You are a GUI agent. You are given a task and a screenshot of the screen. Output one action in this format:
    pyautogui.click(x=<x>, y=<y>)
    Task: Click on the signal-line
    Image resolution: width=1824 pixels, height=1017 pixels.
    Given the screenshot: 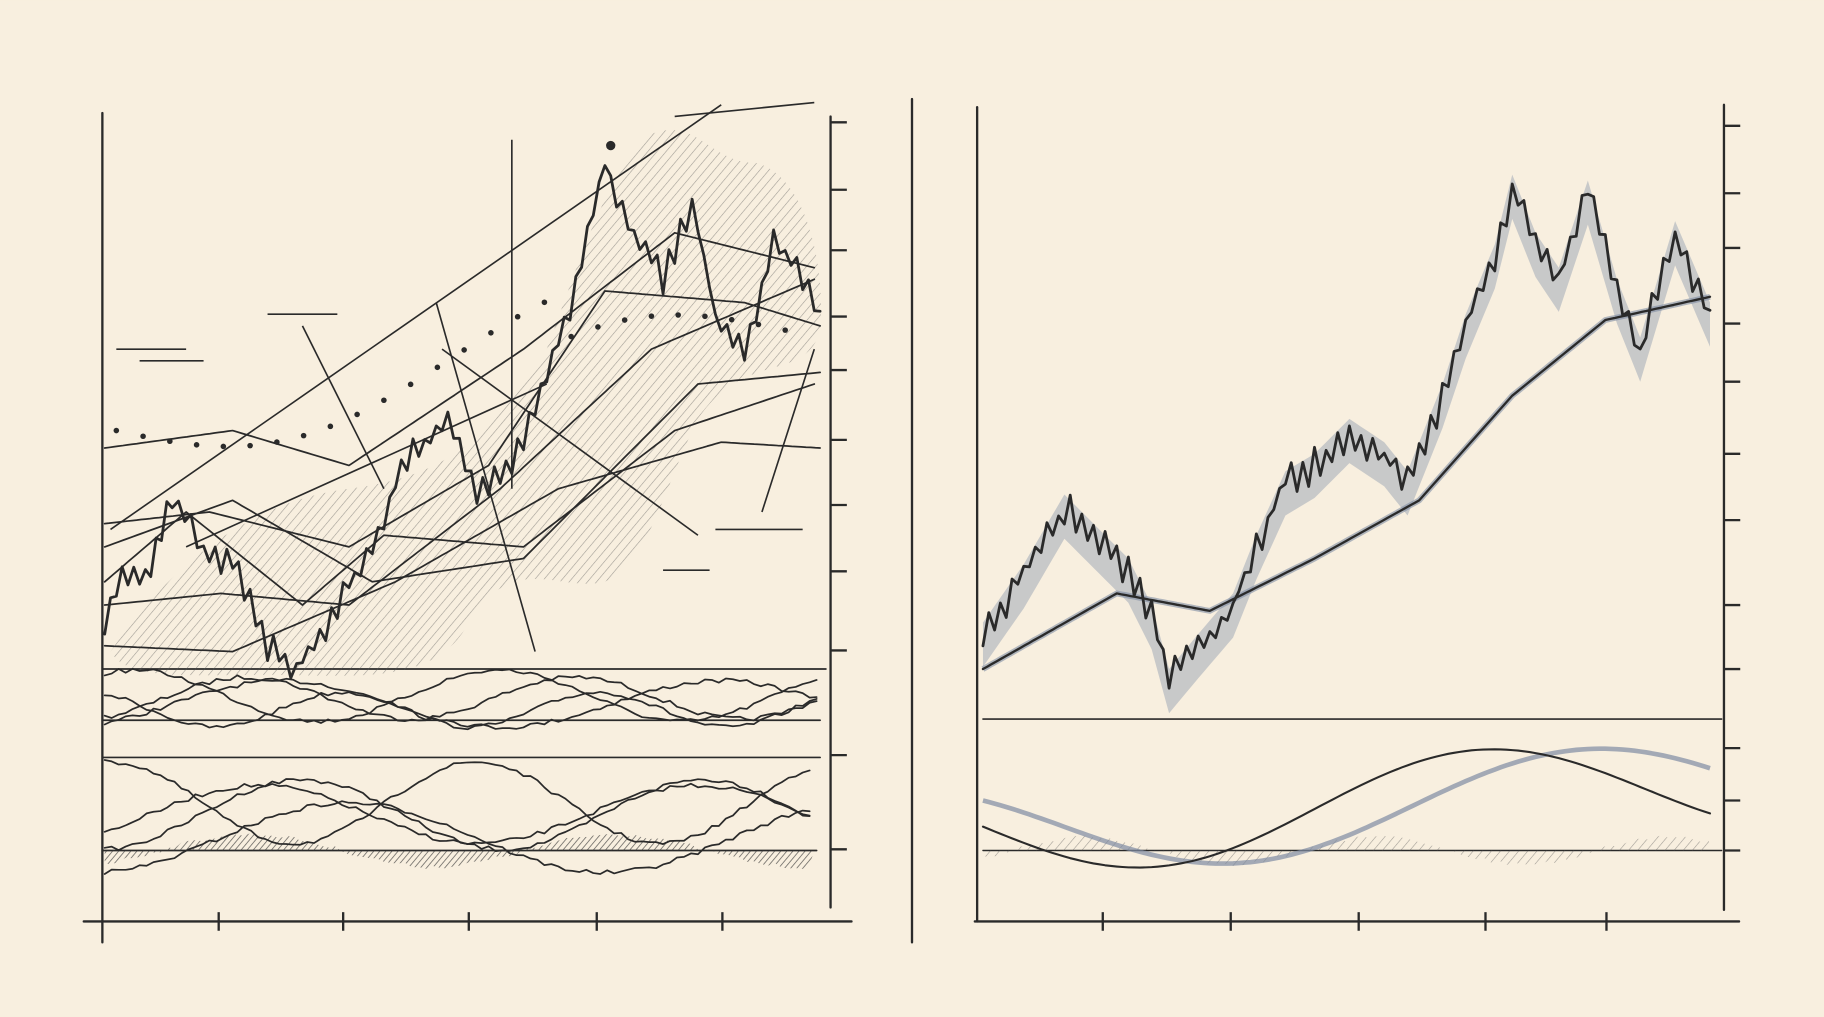 What is the action you would take?
    pyautogui.click(x=1346, y=808)
    